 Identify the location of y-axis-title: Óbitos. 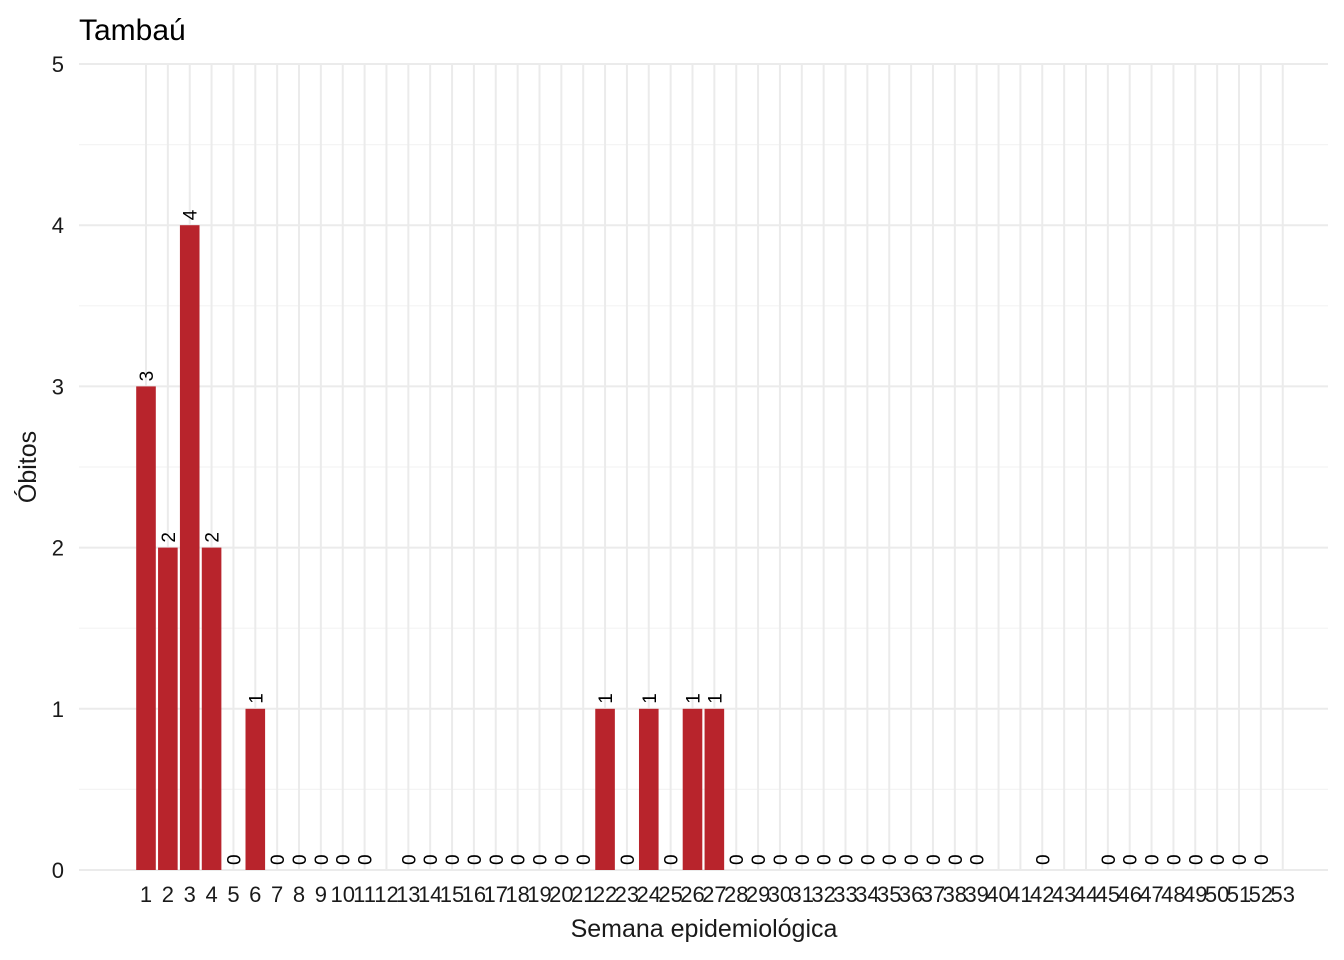
(27, 467).